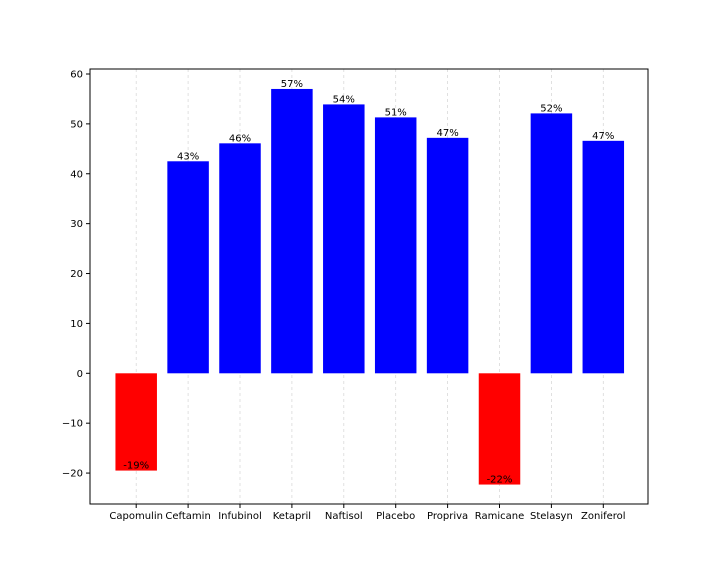 The width and height of the screenshot is (720, 576). Describe the element at coordinates (76, 124) in the screenshot. I see `y-tick-label: 50` at that location.